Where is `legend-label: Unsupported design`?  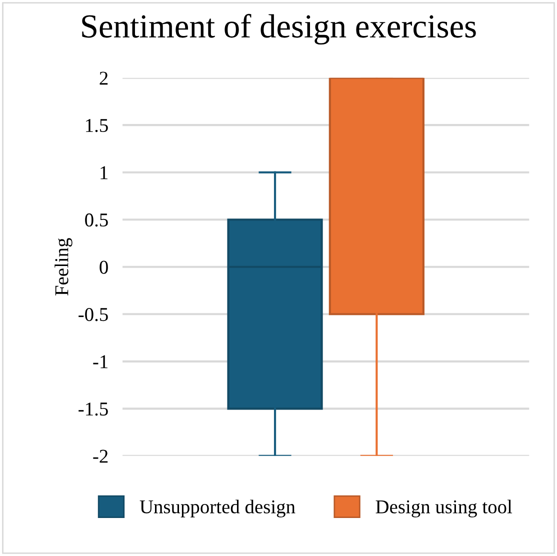 legend-label: Unsupported design is located at coordinates (218, 509).